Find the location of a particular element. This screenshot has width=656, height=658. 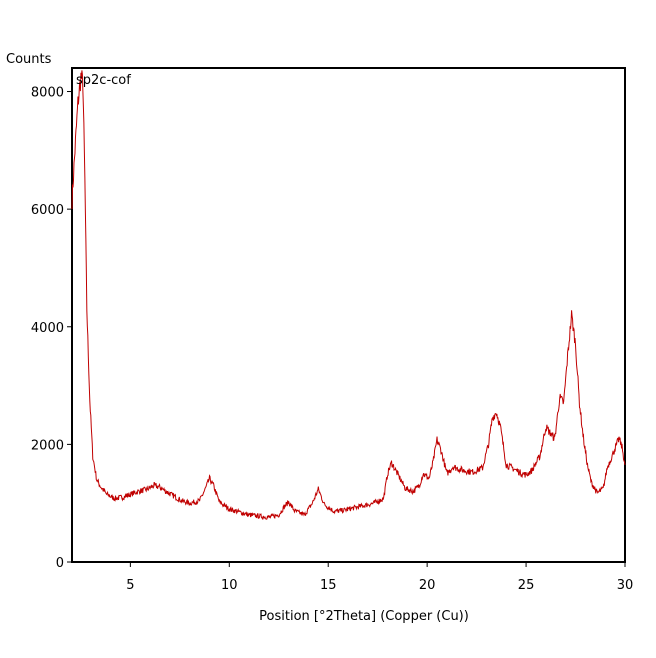

x-tick-label: 15 is located at coordinates (328, 585).